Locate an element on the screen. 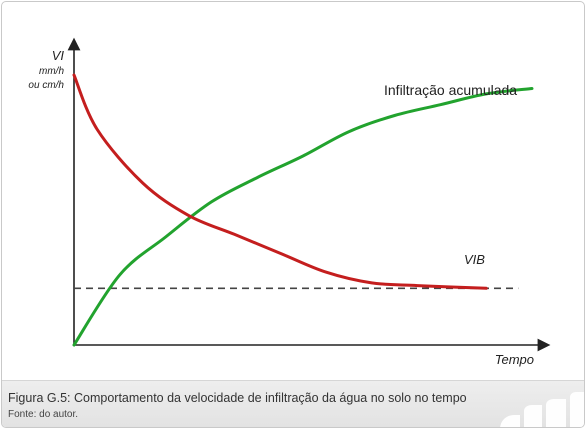  y-axis-label: VI is located at coordinates (58, 55).